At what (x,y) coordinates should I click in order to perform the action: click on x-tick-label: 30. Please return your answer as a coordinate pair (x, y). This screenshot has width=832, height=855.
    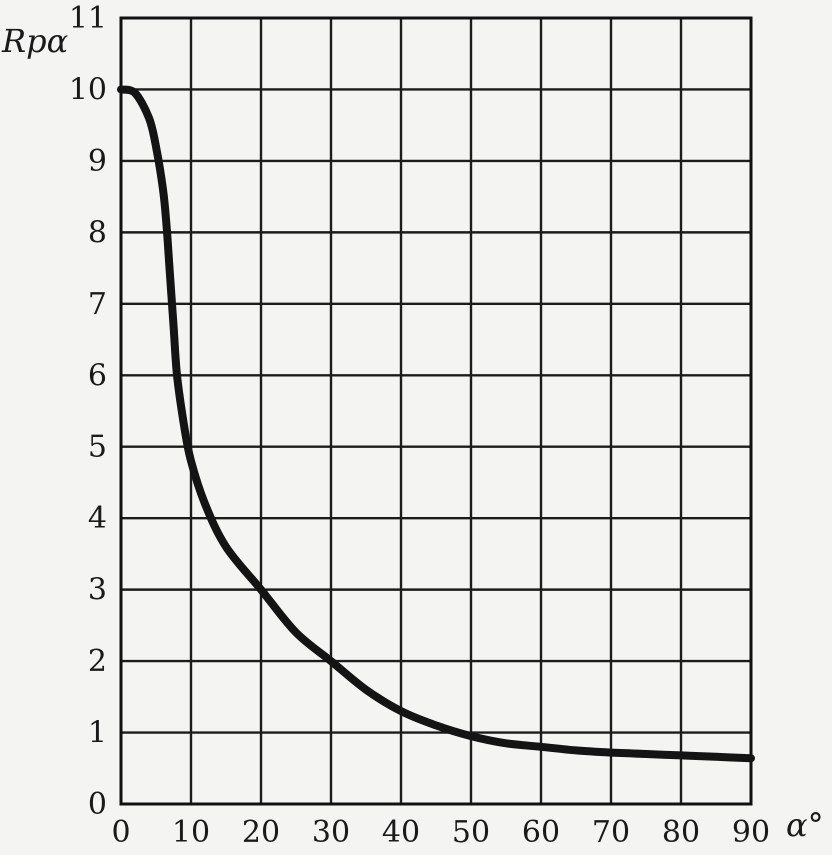
    Looking at the image, I should click on (331, 832).